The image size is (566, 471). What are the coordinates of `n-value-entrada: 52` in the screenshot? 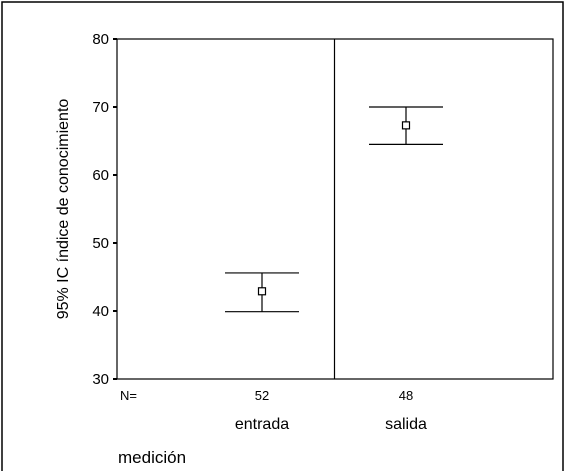 It's located at (262, 395).